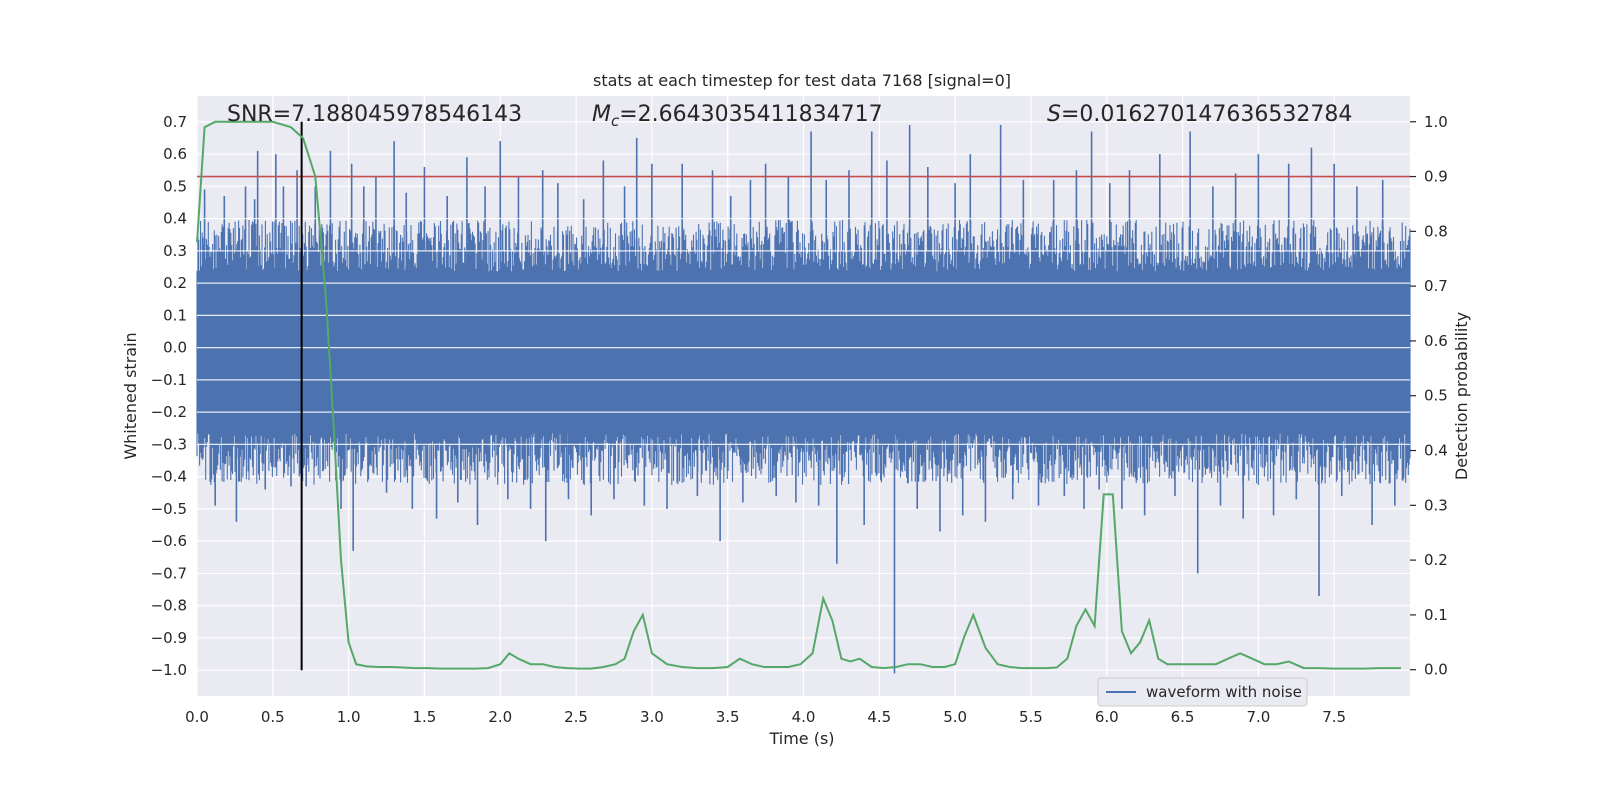 This screenshot has width=1600, height=800. Describe the element at coordinates (169, 541) in the screenshot. I see `y-tick-label: −0.6` at that location.